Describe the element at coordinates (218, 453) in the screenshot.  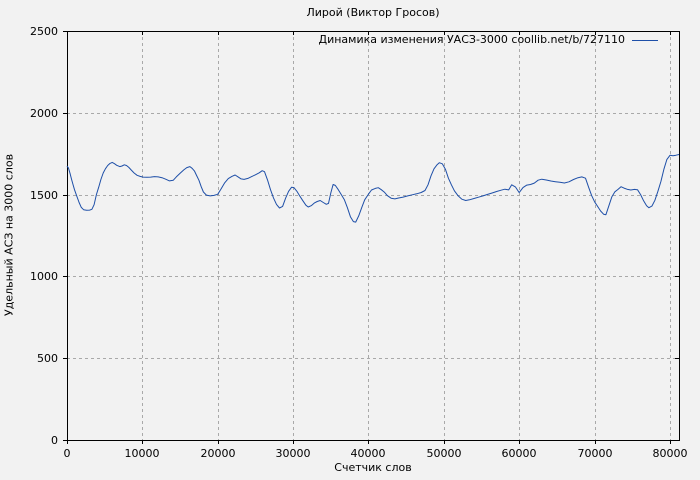
I see `x-tick-label: 20000` at that location.